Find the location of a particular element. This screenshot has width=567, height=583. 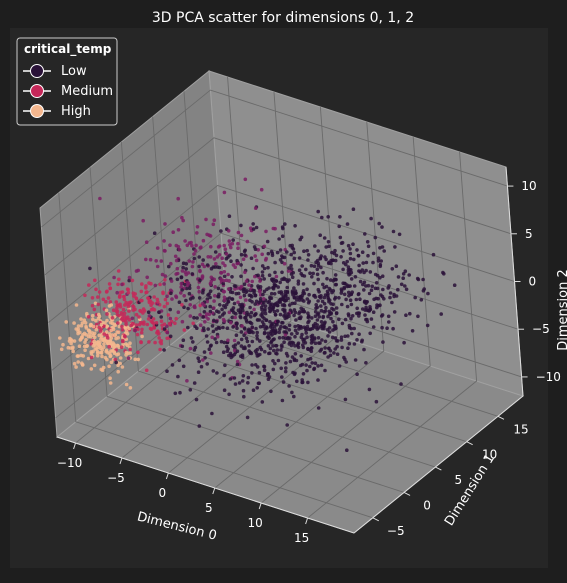

y-tick-label: 5 is located at coordinates (459, 480).